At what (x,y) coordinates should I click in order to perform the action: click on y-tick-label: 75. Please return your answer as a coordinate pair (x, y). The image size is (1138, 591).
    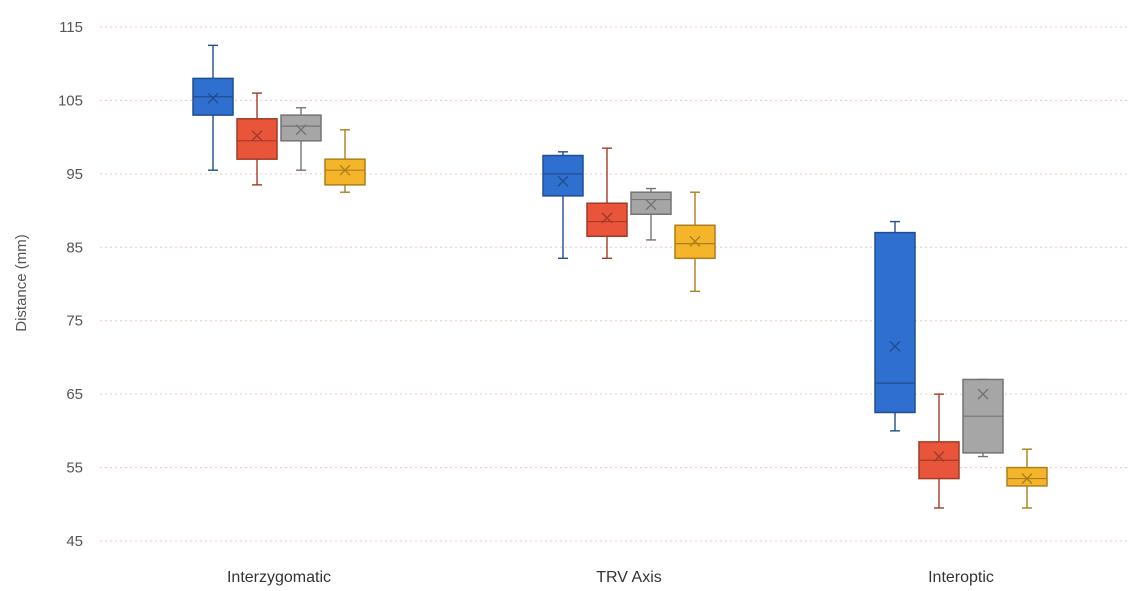
    Looking at the image, I should click on (74, 321).